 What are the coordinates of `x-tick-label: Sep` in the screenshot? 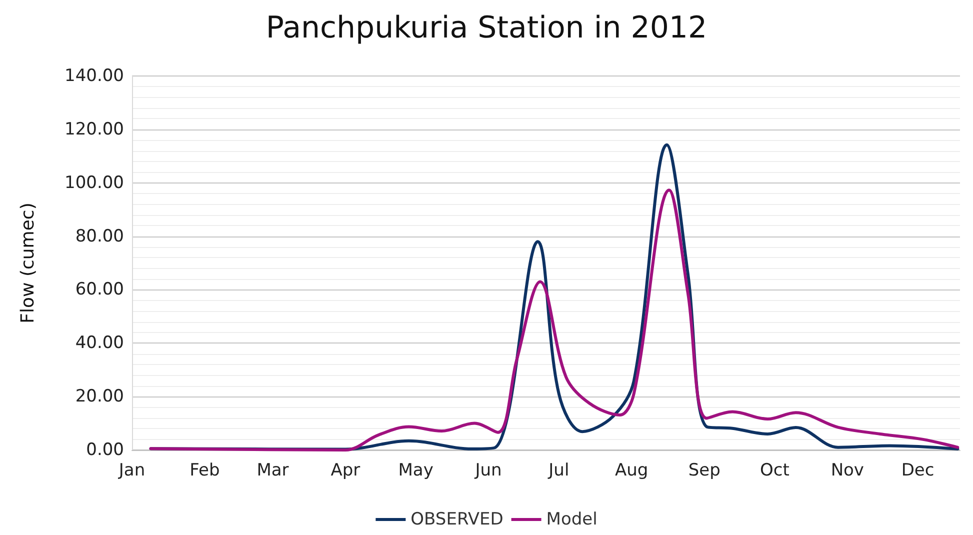 It's located at (704, 470).